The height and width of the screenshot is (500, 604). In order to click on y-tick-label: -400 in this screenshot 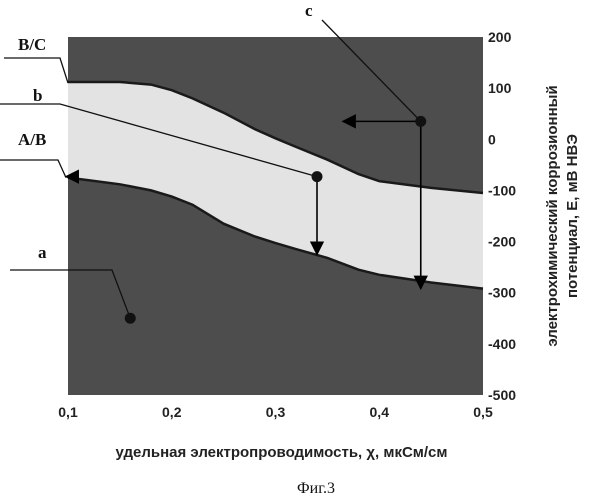, I will do `click(502, 344)`.